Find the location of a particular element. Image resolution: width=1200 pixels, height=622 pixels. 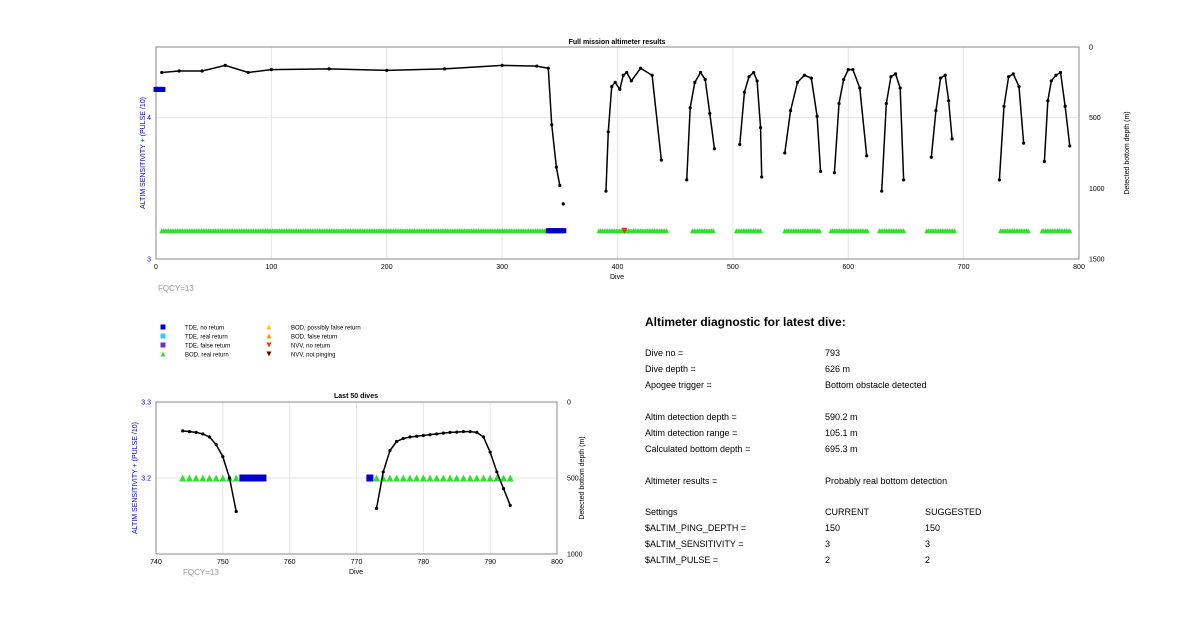

main-chart-xlabel: Dive is located at coordinates (617, 277).